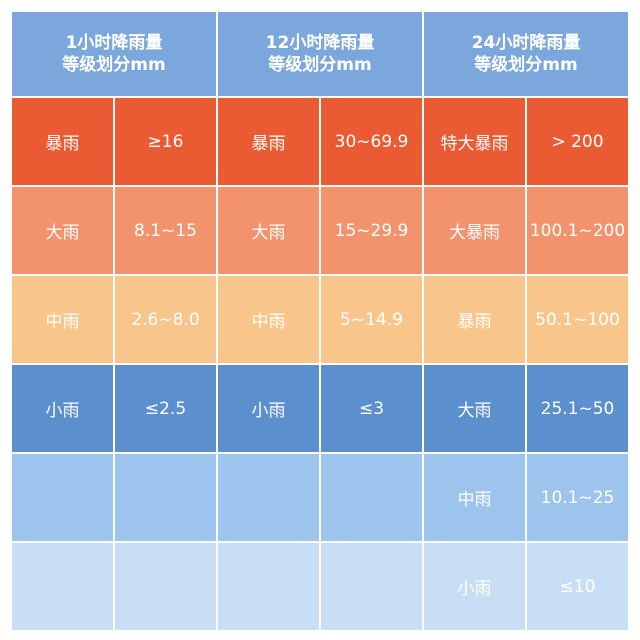 This screenshot has width=640, height=640. What do you see at coordinates (526, 54) in the screenshot?
I see `header-24h: 24小时降雨量 等级划分mm` at bounding box center [526, 54].